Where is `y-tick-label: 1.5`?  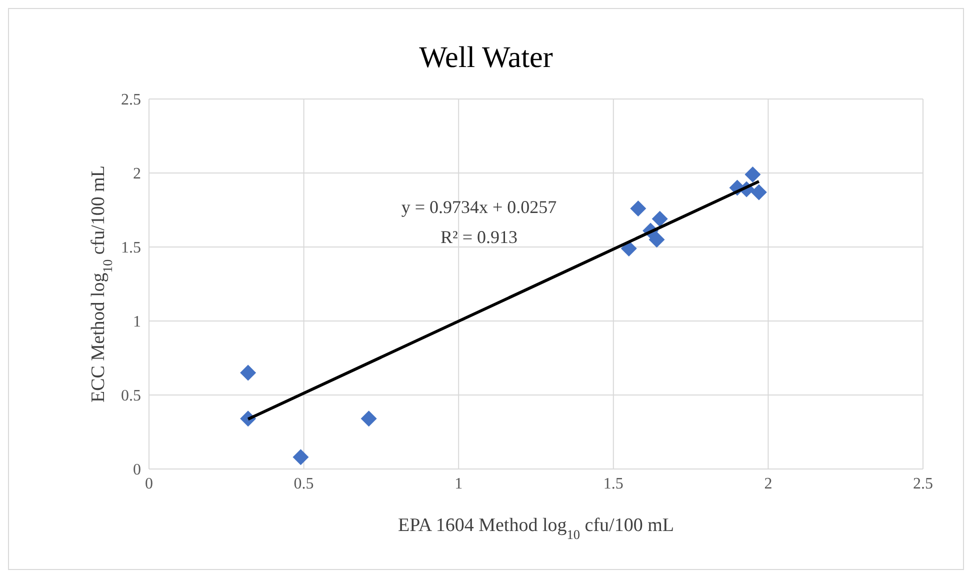
y-tick-label: 1.5 is located at coordinates (131, 248).